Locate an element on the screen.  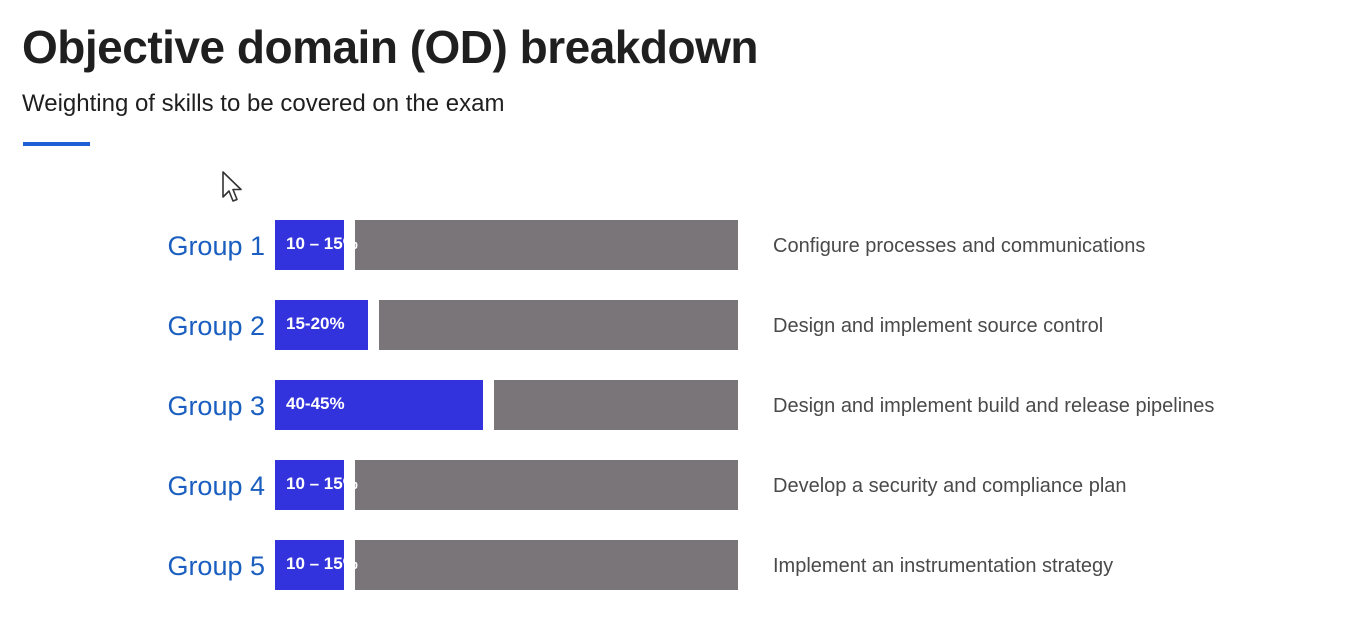
skill-description: Implement an instrumentation strategy is located at coordinates (943, 566).